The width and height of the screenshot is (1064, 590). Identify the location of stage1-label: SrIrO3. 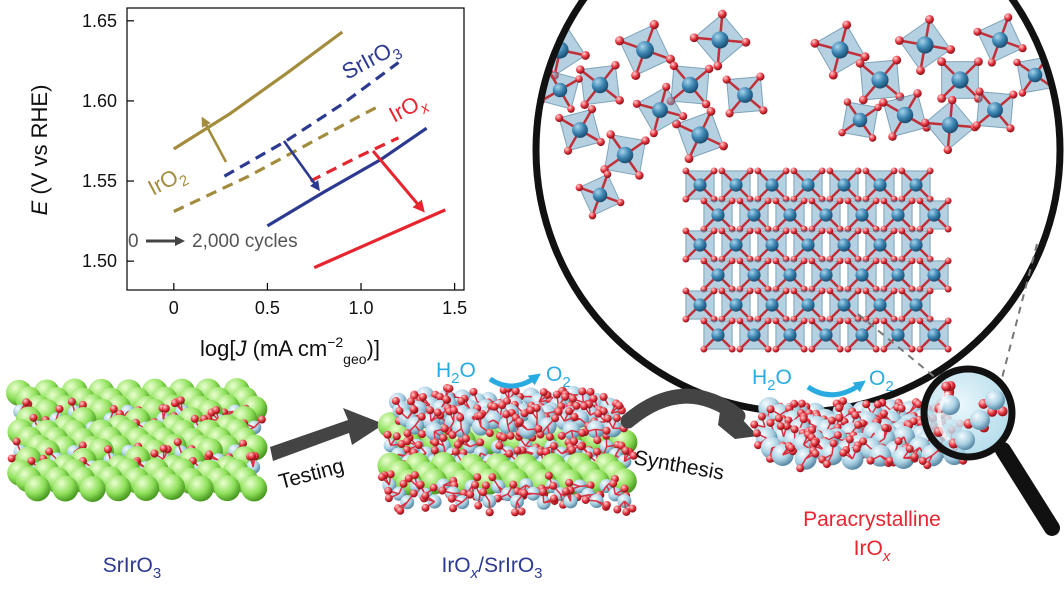
(132, 568).